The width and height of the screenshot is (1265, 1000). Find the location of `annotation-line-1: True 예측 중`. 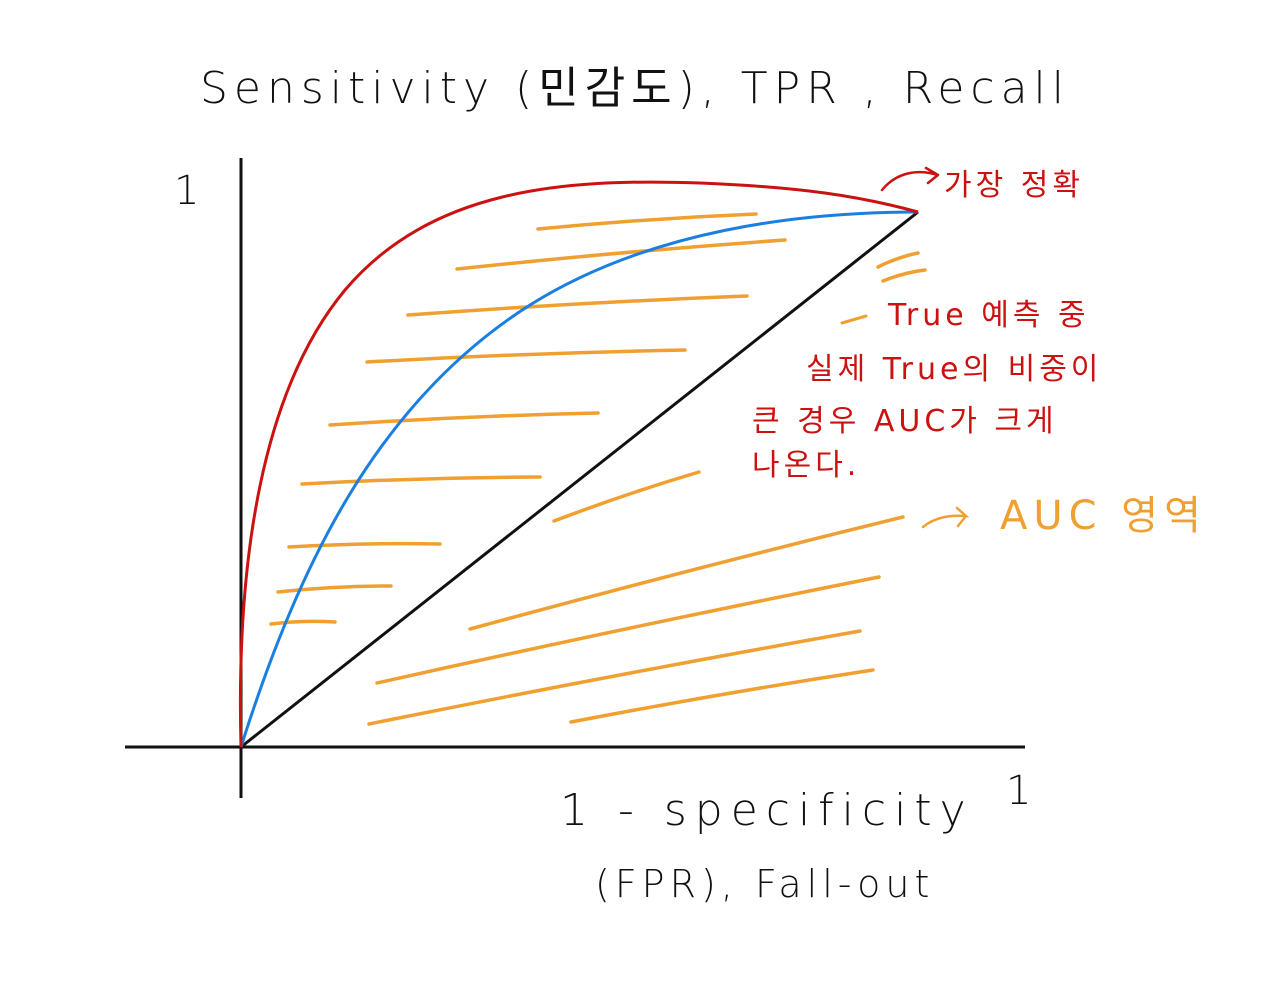

annotation-line-1: True 예측 중 is located at coordinates (989, 315).